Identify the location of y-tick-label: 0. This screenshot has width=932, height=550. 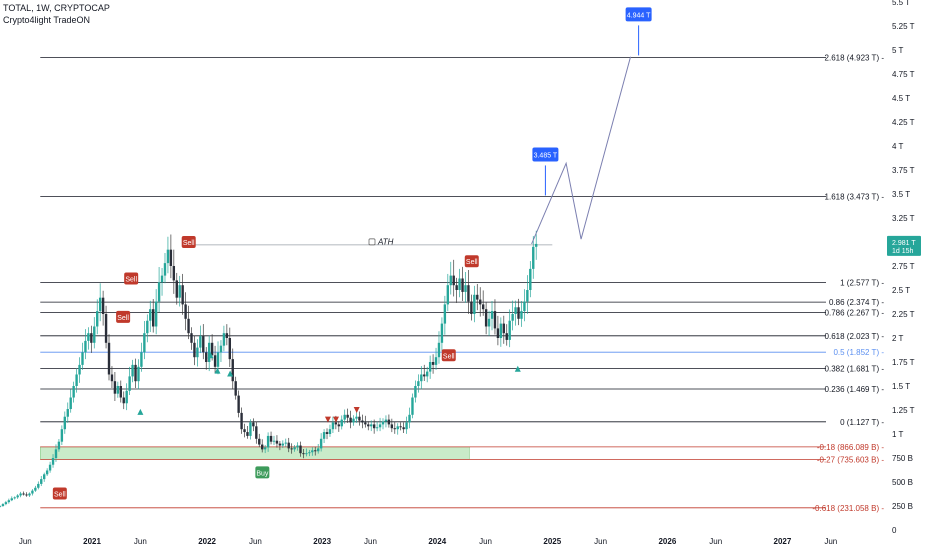
(894, 530).